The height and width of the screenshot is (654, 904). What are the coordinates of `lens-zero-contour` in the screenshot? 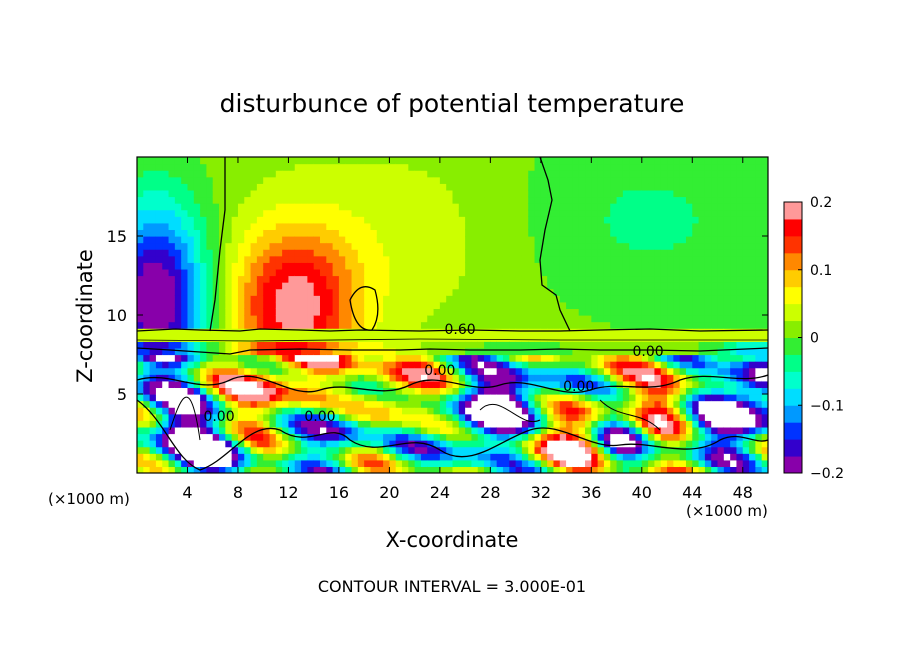 It's located at (364, 308).